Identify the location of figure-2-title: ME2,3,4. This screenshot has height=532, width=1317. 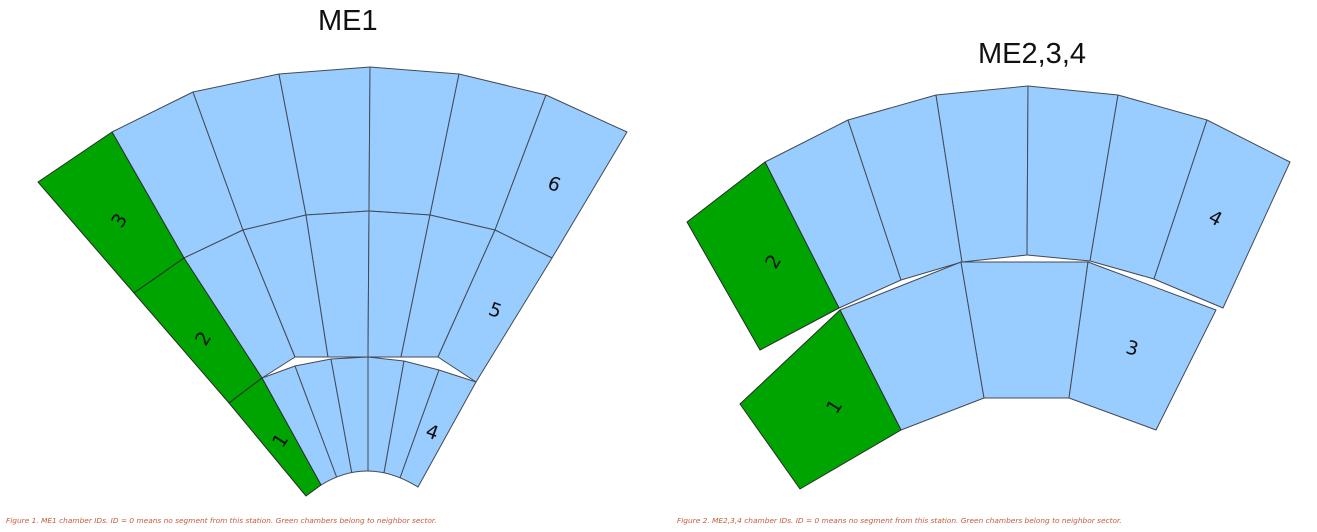
(1032, 54).